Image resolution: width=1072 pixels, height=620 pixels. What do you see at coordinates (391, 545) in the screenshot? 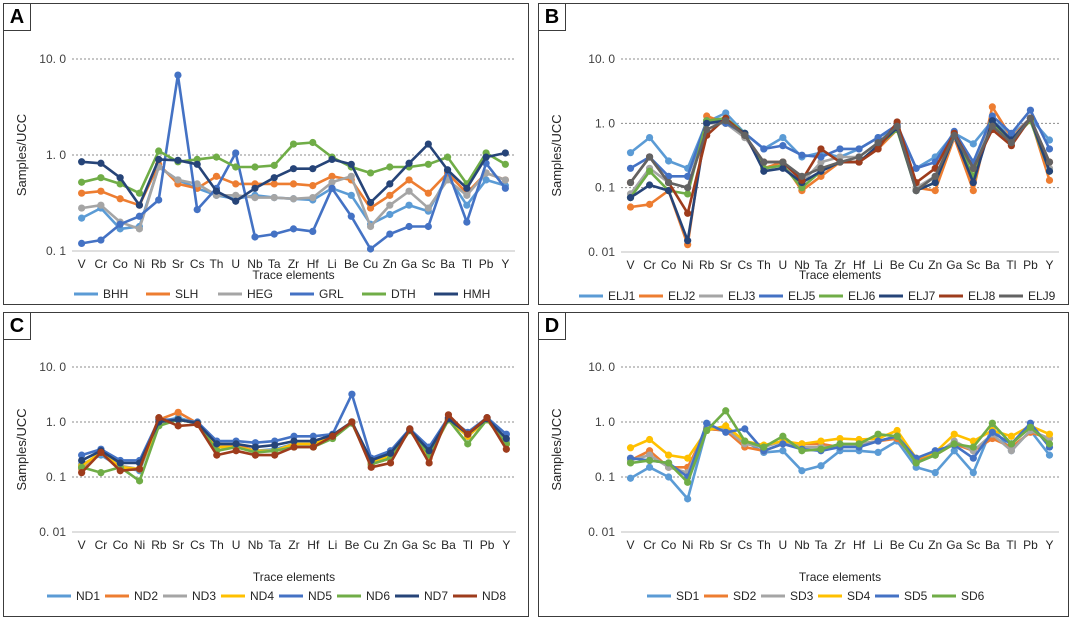
I see `x-tick-label: Zn` at bounding box center [391, 545].